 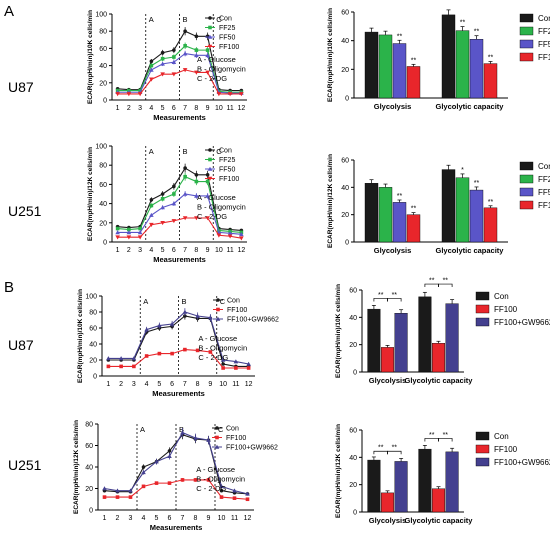 I want to click on significance-label: *, so click(x=462, y=170).